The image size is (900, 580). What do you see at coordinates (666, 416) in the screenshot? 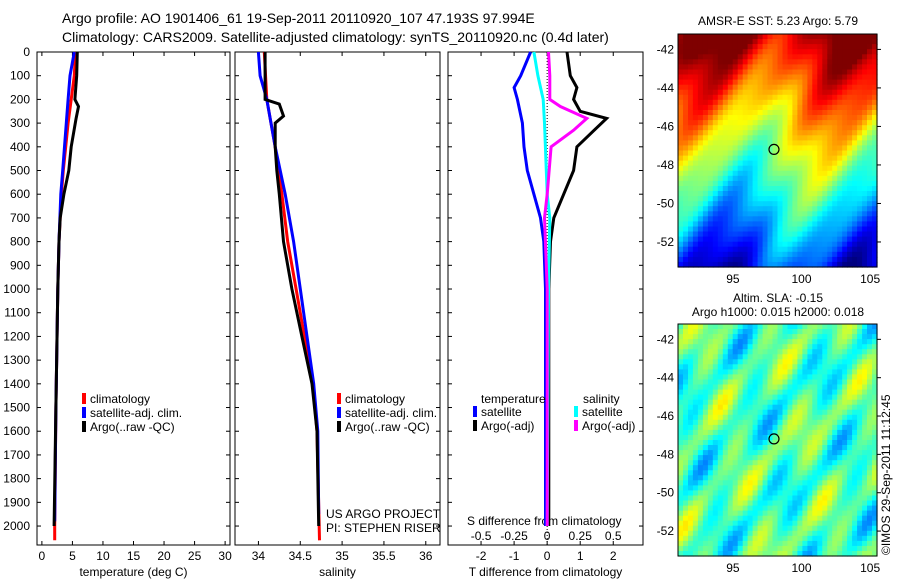
I see `map-y-tick-label: -46` at bounding box center [666, 416].